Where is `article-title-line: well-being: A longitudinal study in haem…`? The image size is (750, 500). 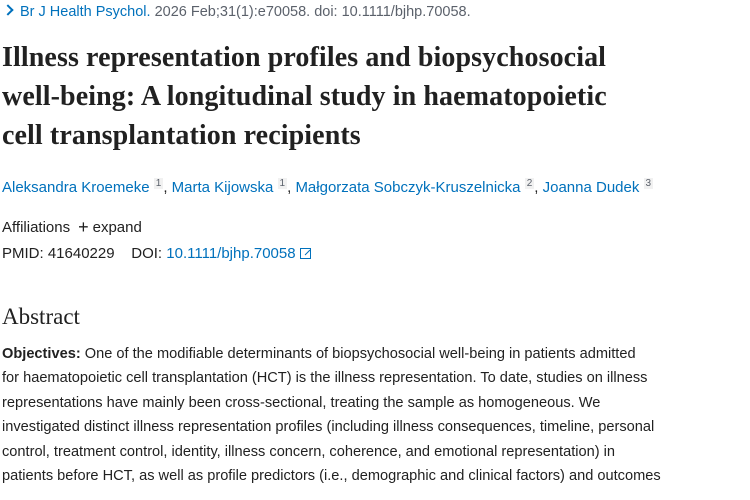 article-title-line: well-being: A longitudinal study in haem… is located at coordinates (304, 96).